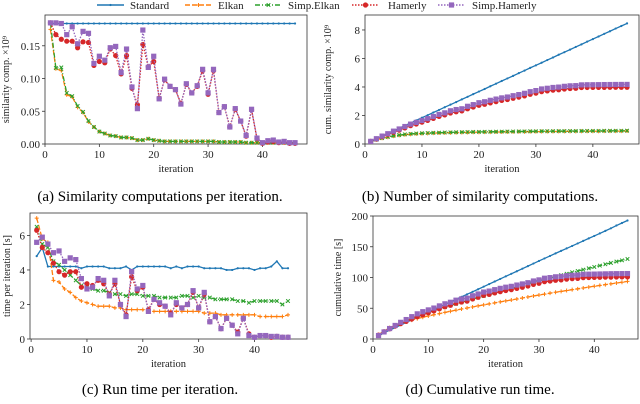  Describe the element at coordinates (160, 390) in the screenshot. I see `caption-c: (c) Run time per iteration.` at that location.